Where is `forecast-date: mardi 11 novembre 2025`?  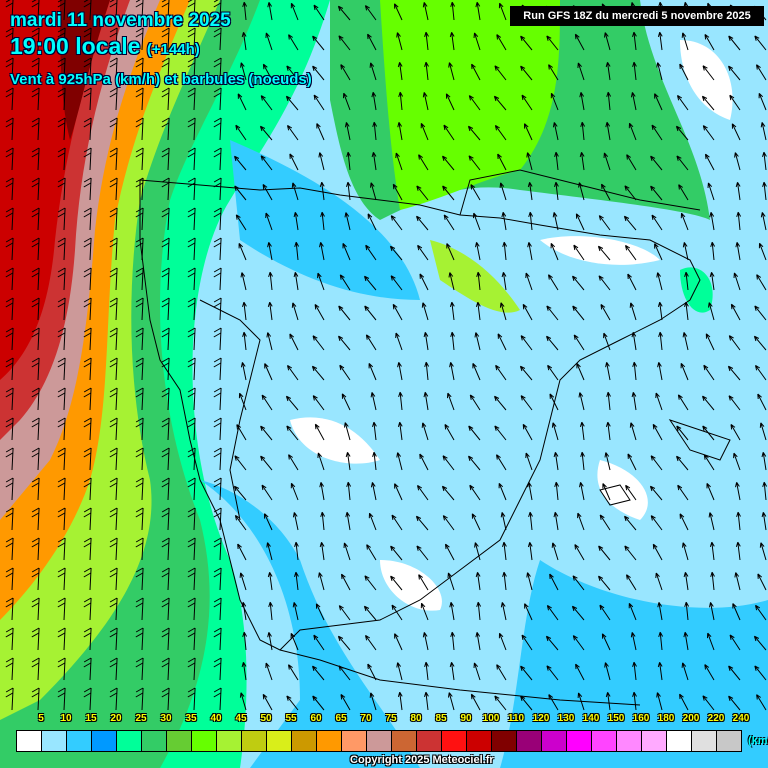
forecast-date: mardi 11 novembre 2025 is located at coordinates (120, 20).